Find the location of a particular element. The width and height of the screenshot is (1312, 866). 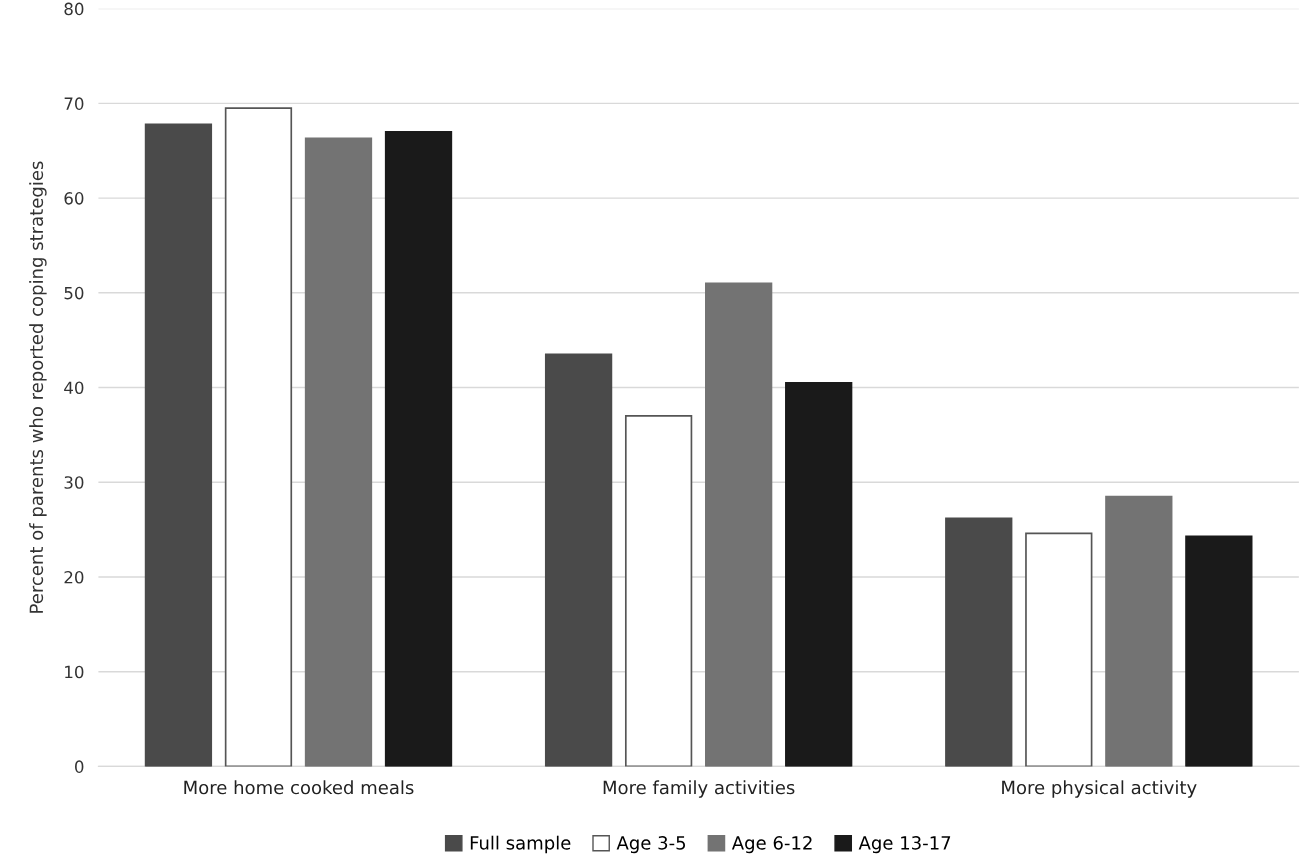

y-tick-label: 10 is located at coordinates (74, 672).